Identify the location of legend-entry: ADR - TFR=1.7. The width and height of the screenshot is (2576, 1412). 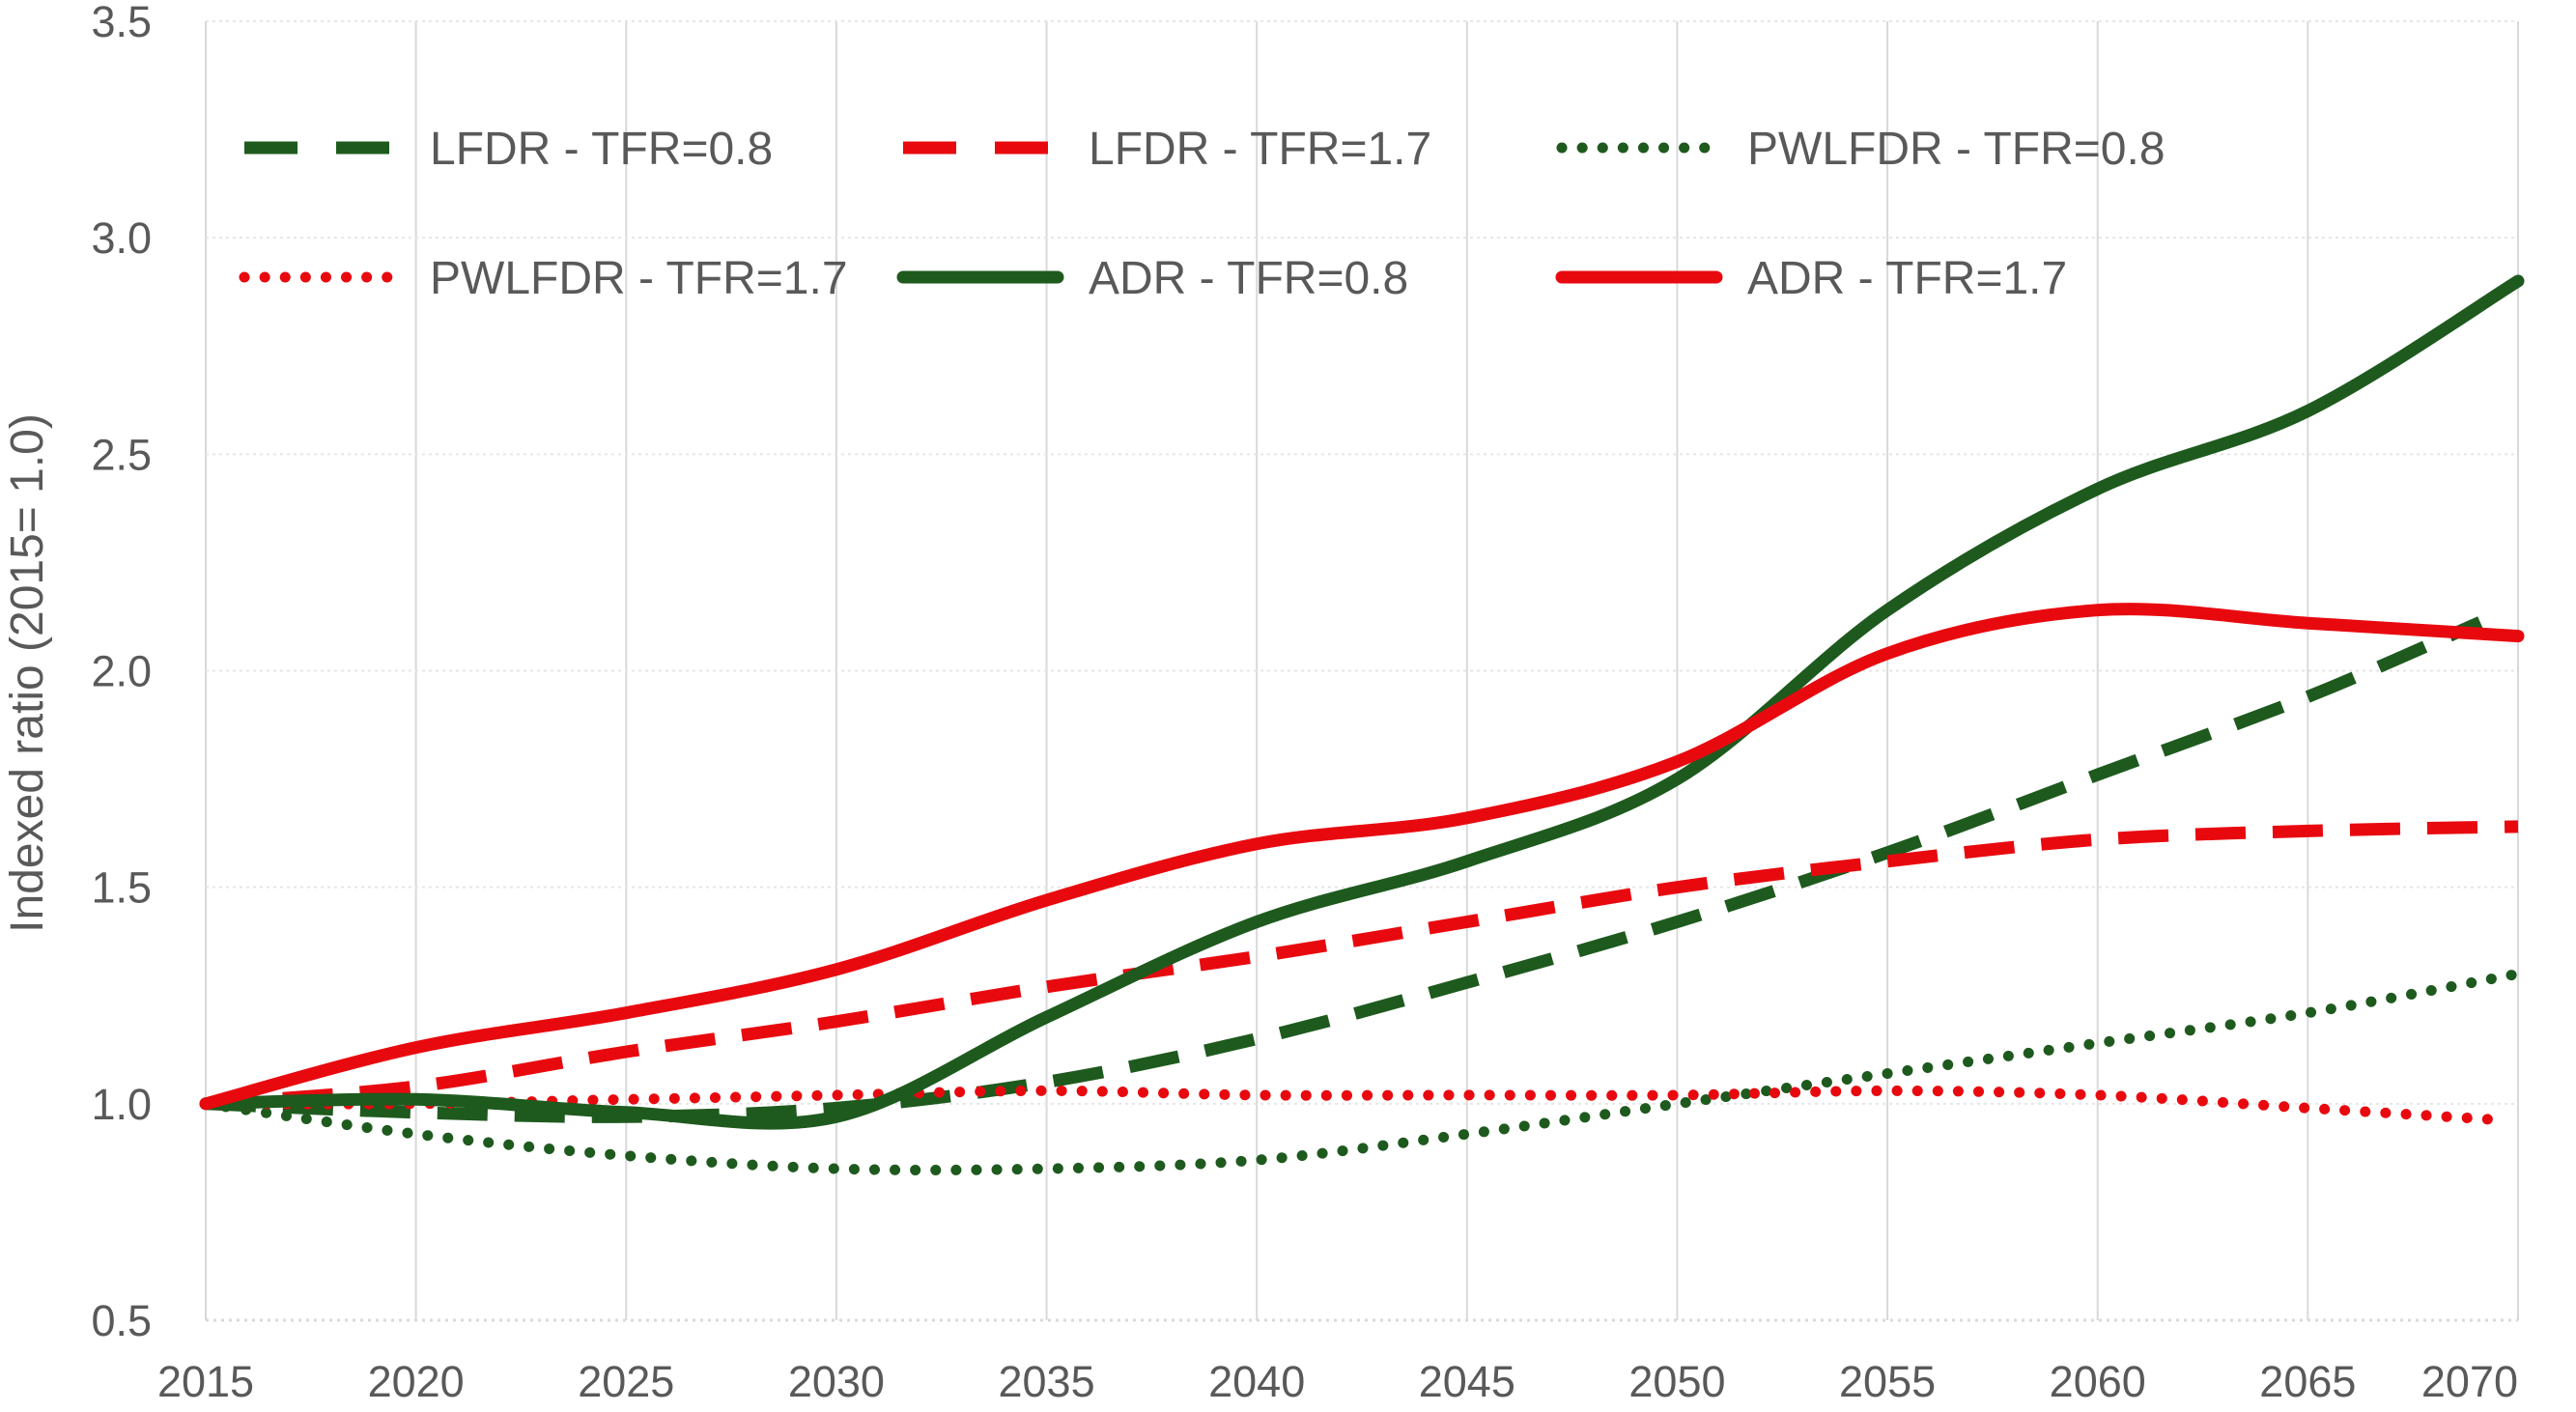
(1811, 278).